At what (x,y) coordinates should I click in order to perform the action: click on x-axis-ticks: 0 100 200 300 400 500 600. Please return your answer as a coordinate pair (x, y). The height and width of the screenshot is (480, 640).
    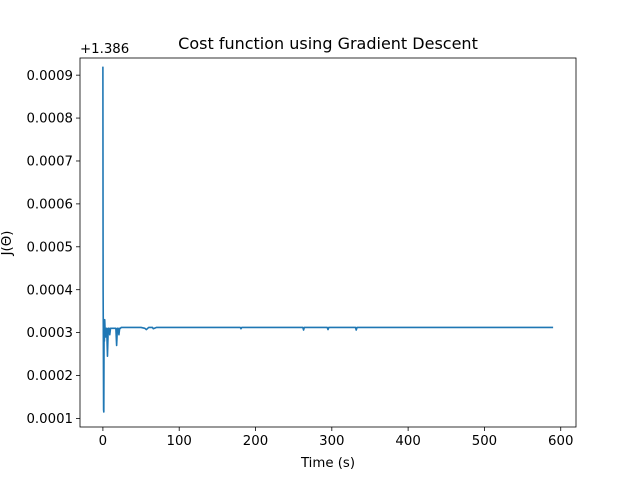
    Looking at the image, I should click on (336, 438).